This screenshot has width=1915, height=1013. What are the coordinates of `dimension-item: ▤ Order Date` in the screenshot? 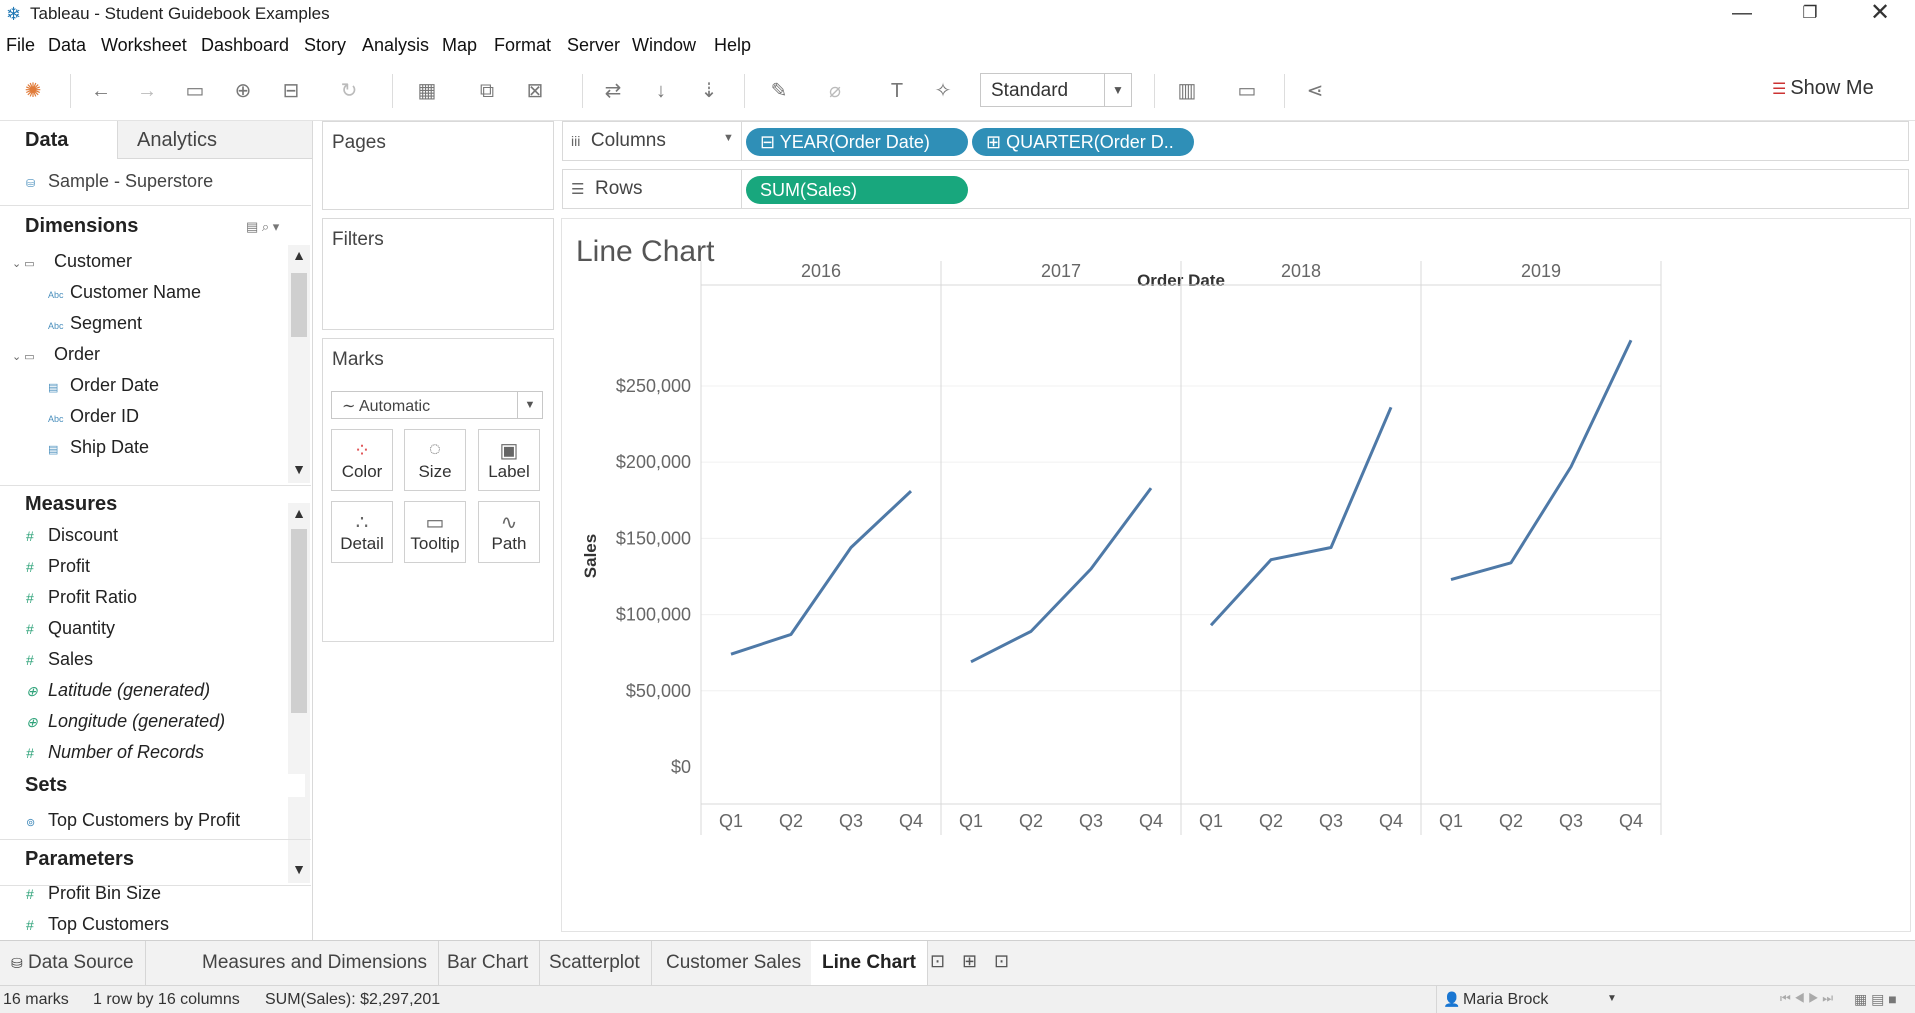 It's located at (103, 385).